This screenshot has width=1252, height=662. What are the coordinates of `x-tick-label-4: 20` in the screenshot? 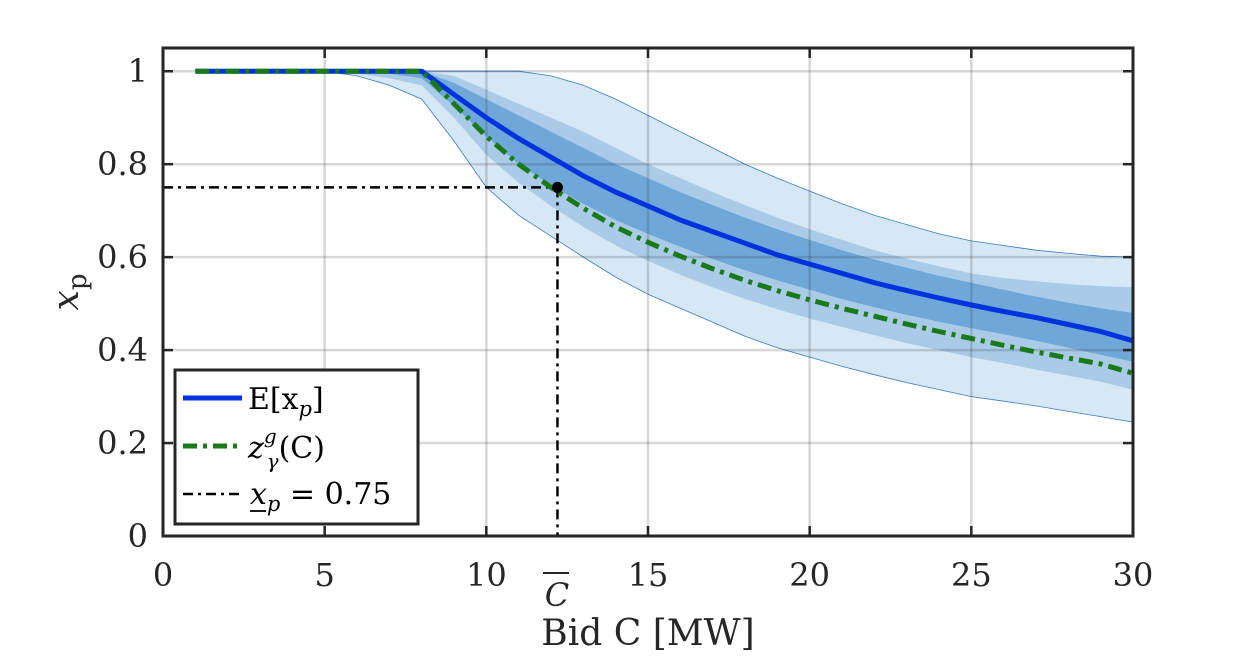 It's located at (809, 575).